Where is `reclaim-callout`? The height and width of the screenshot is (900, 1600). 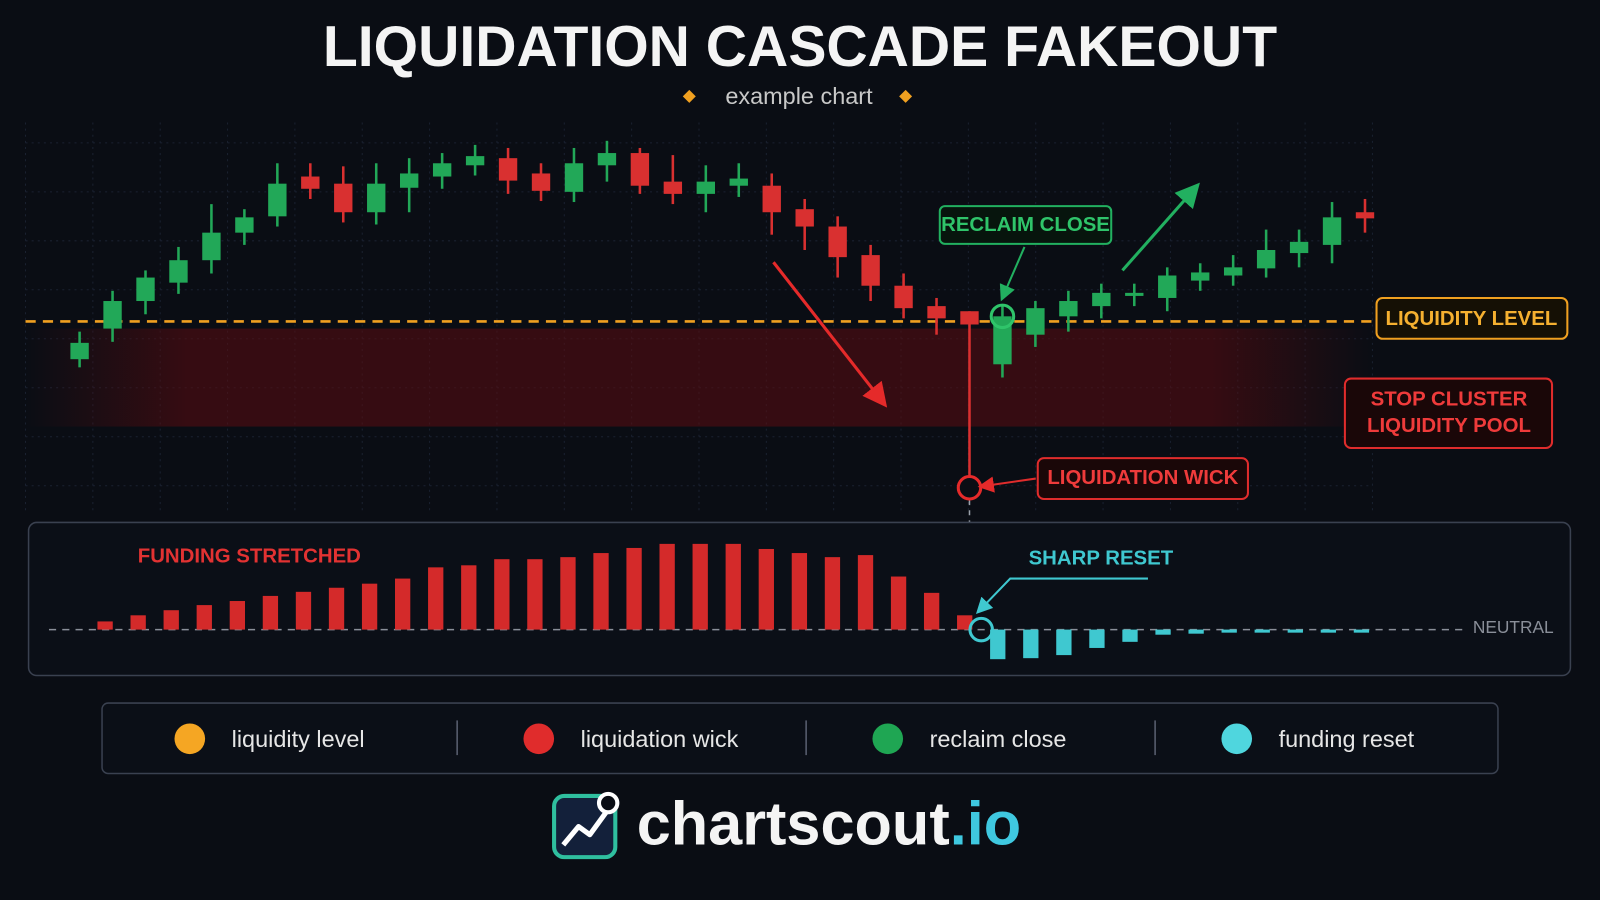
reclaim-callout is located at coordinates (1025, 225).